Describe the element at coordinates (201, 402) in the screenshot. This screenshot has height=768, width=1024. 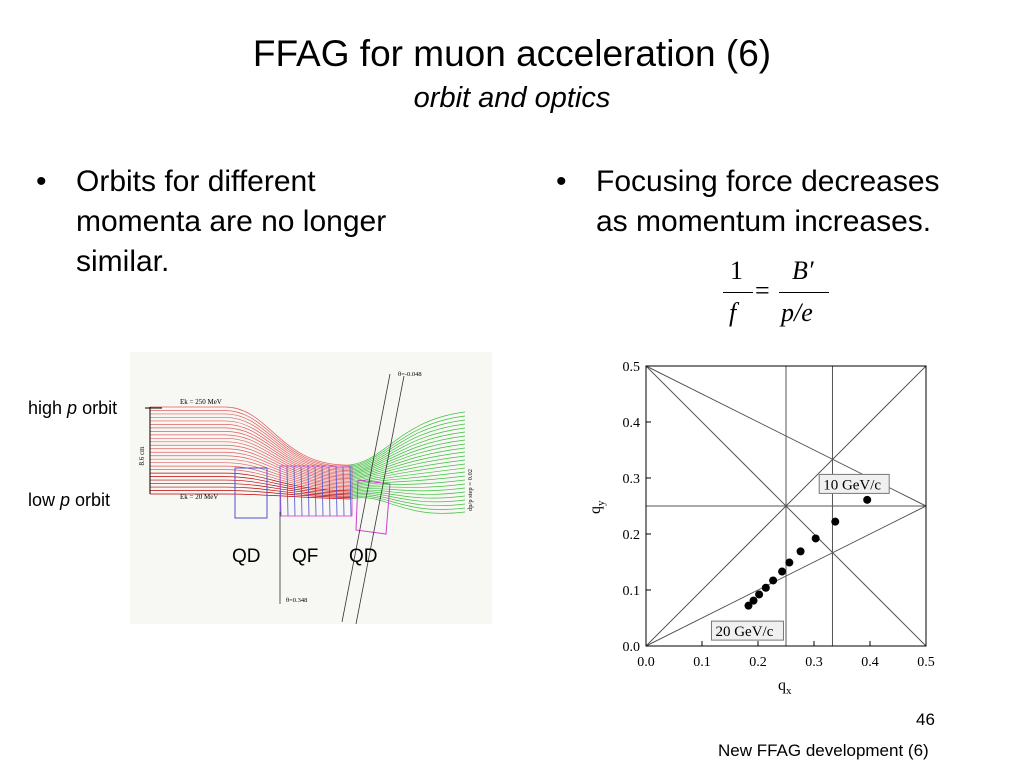
I see `ek-high-label: Ek = 250 MeV` at that location.